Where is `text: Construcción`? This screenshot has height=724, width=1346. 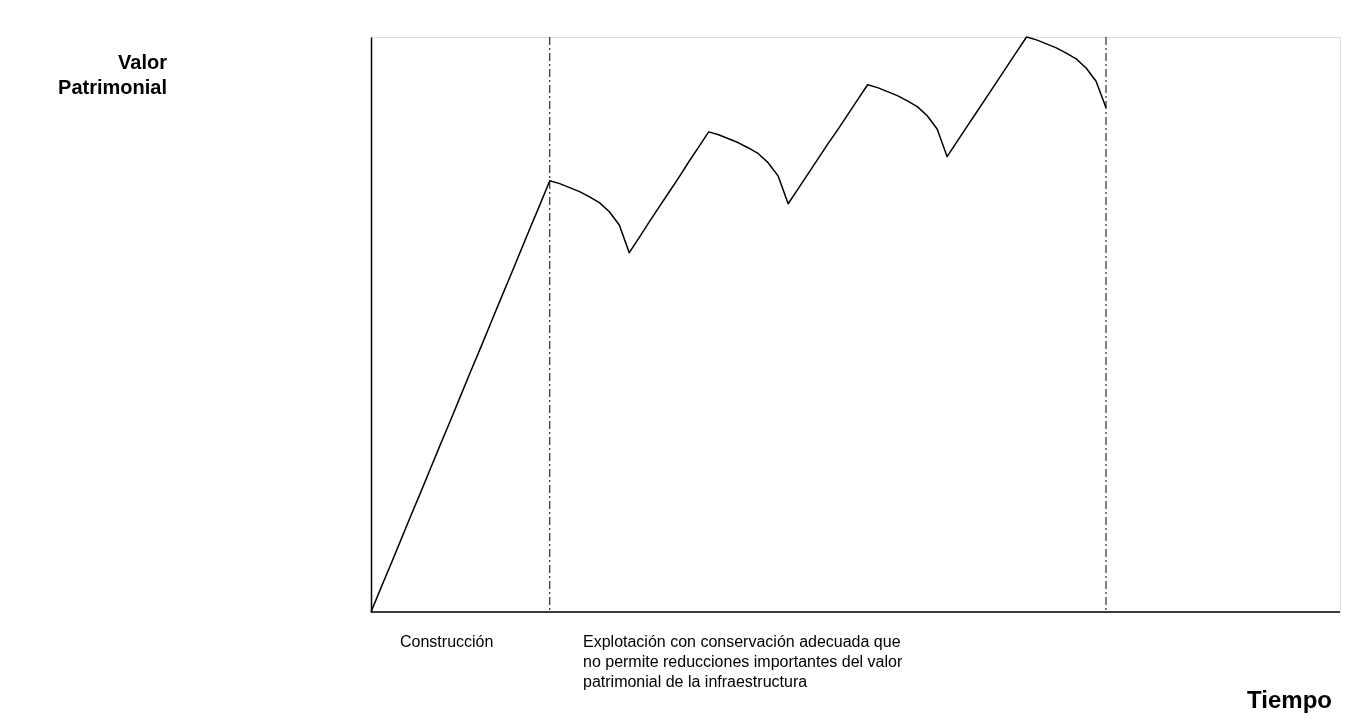 text: Construcción is located at coordinates (447, 641).